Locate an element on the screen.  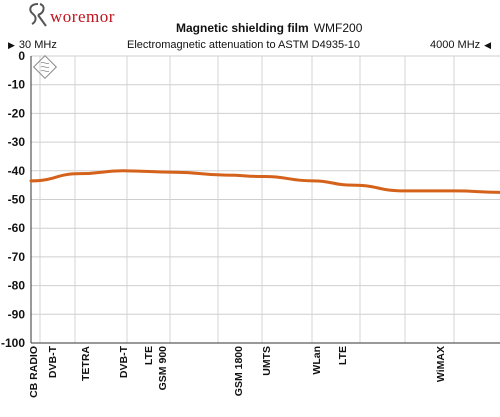
y-tick-label: -50 is located at coordinates (17, 200).